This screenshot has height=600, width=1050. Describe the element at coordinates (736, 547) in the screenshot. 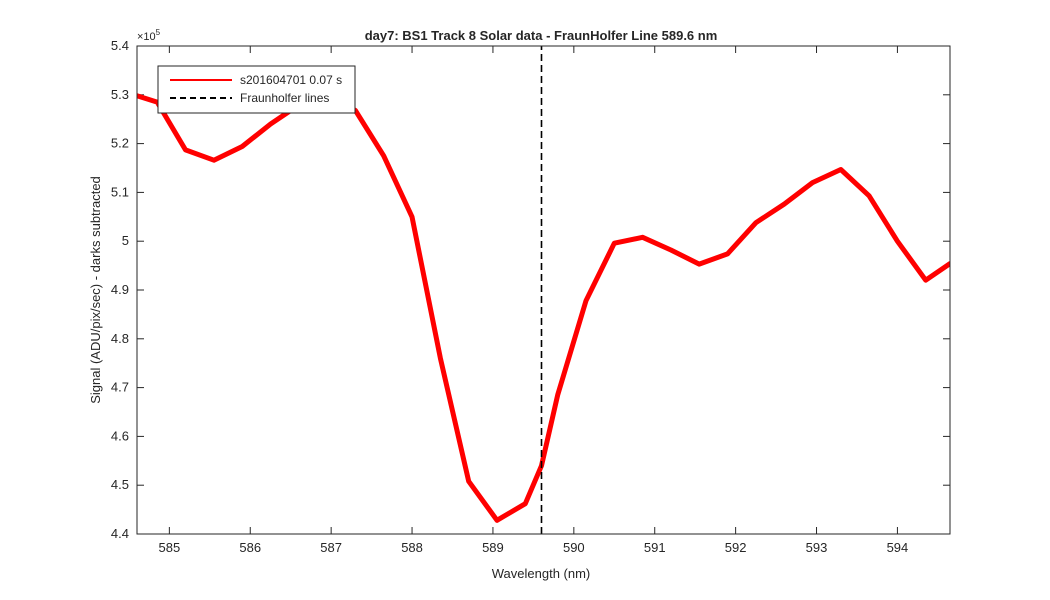

I see `x-tick-label: 592` at that location.